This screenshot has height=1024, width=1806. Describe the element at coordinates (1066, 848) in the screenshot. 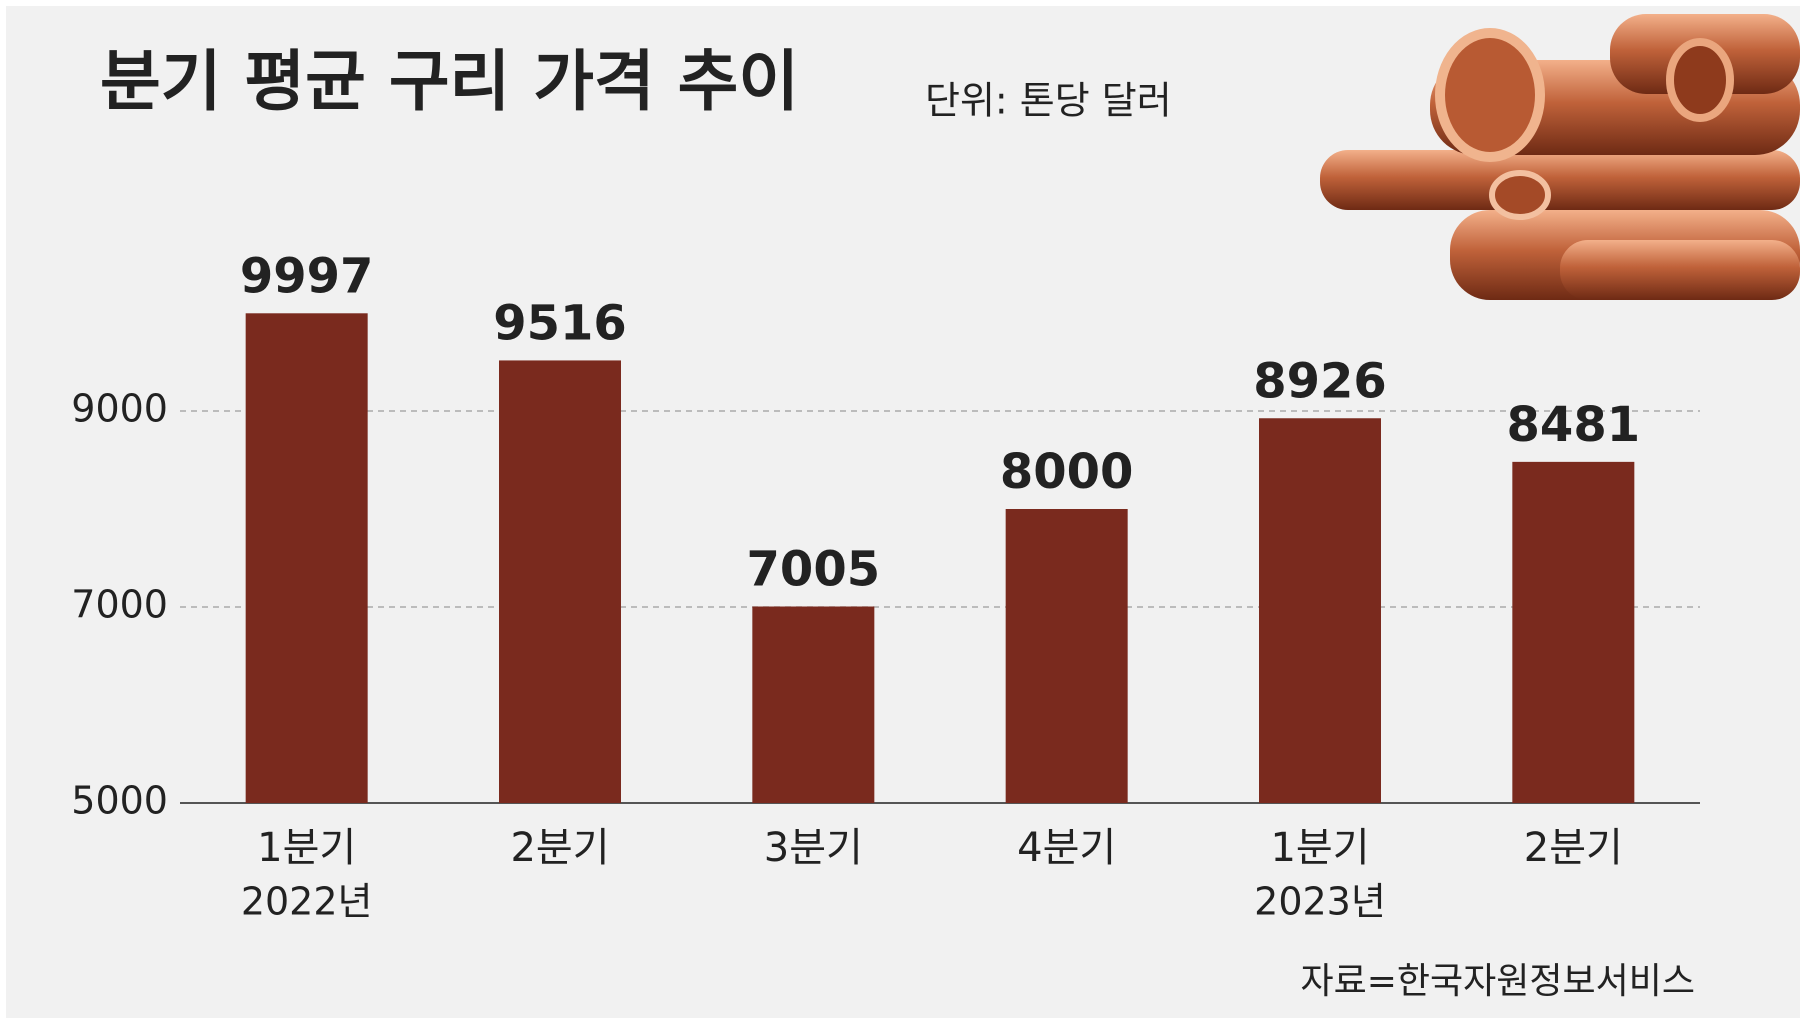

I see `x-tick-label: 4분기` at that location.